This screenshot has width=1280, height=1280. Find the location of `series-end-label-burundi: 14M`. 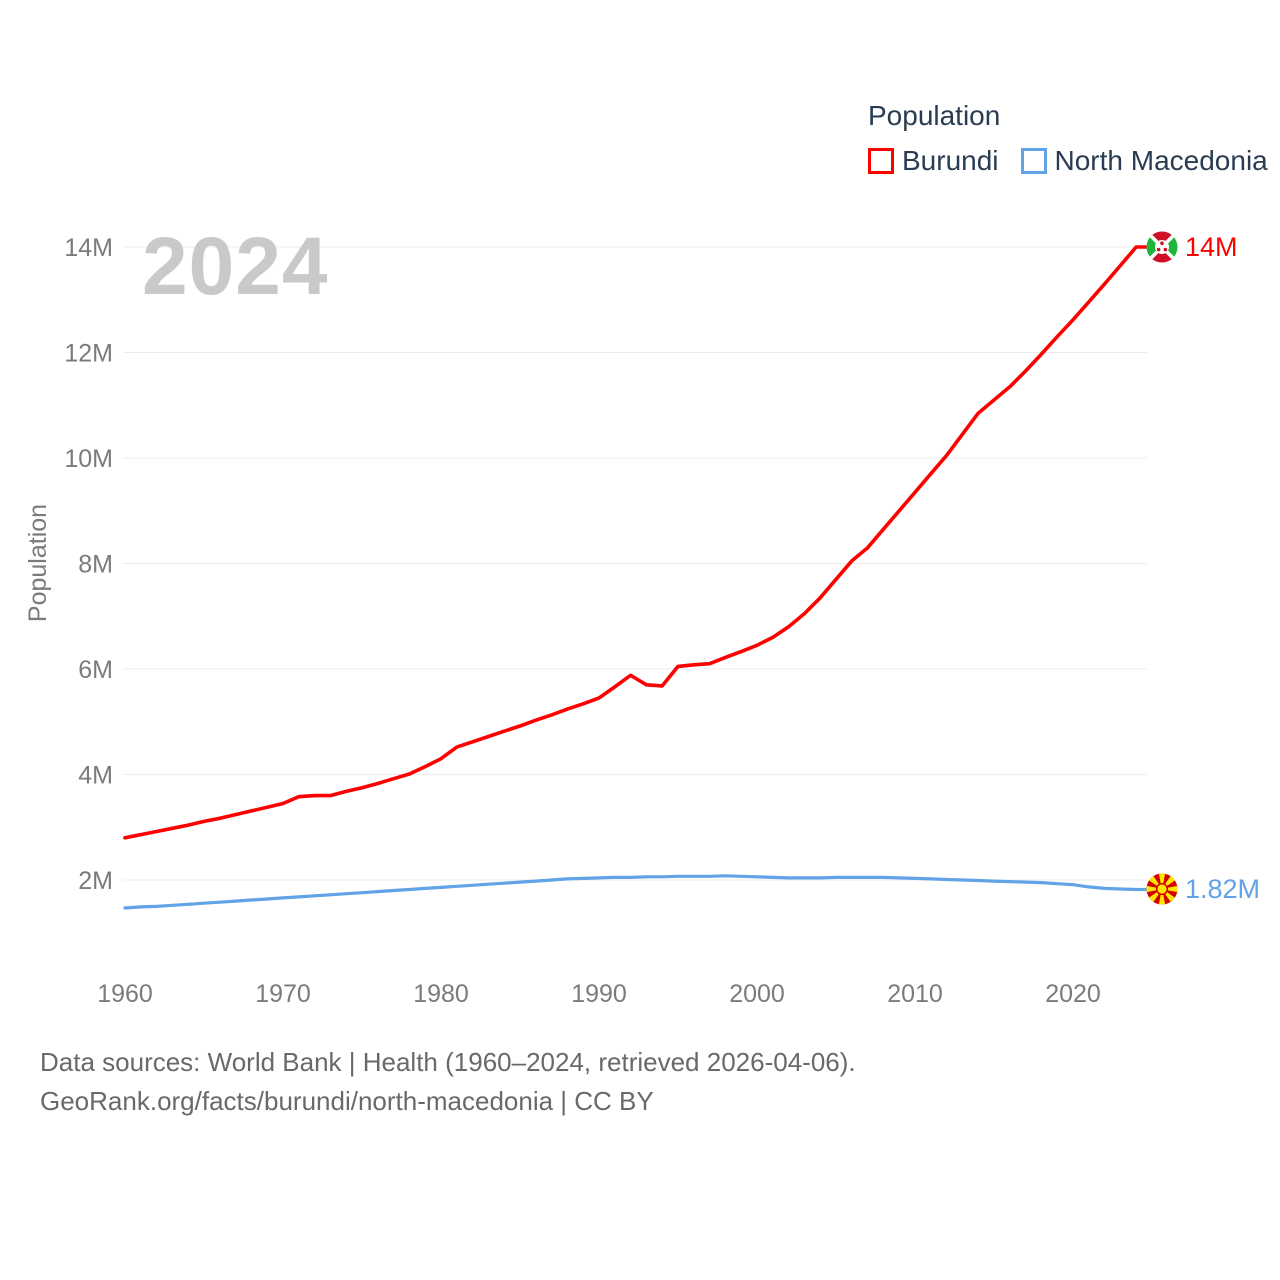

series-end-label-burundi: 14M is located at coordinates (1211, 246).